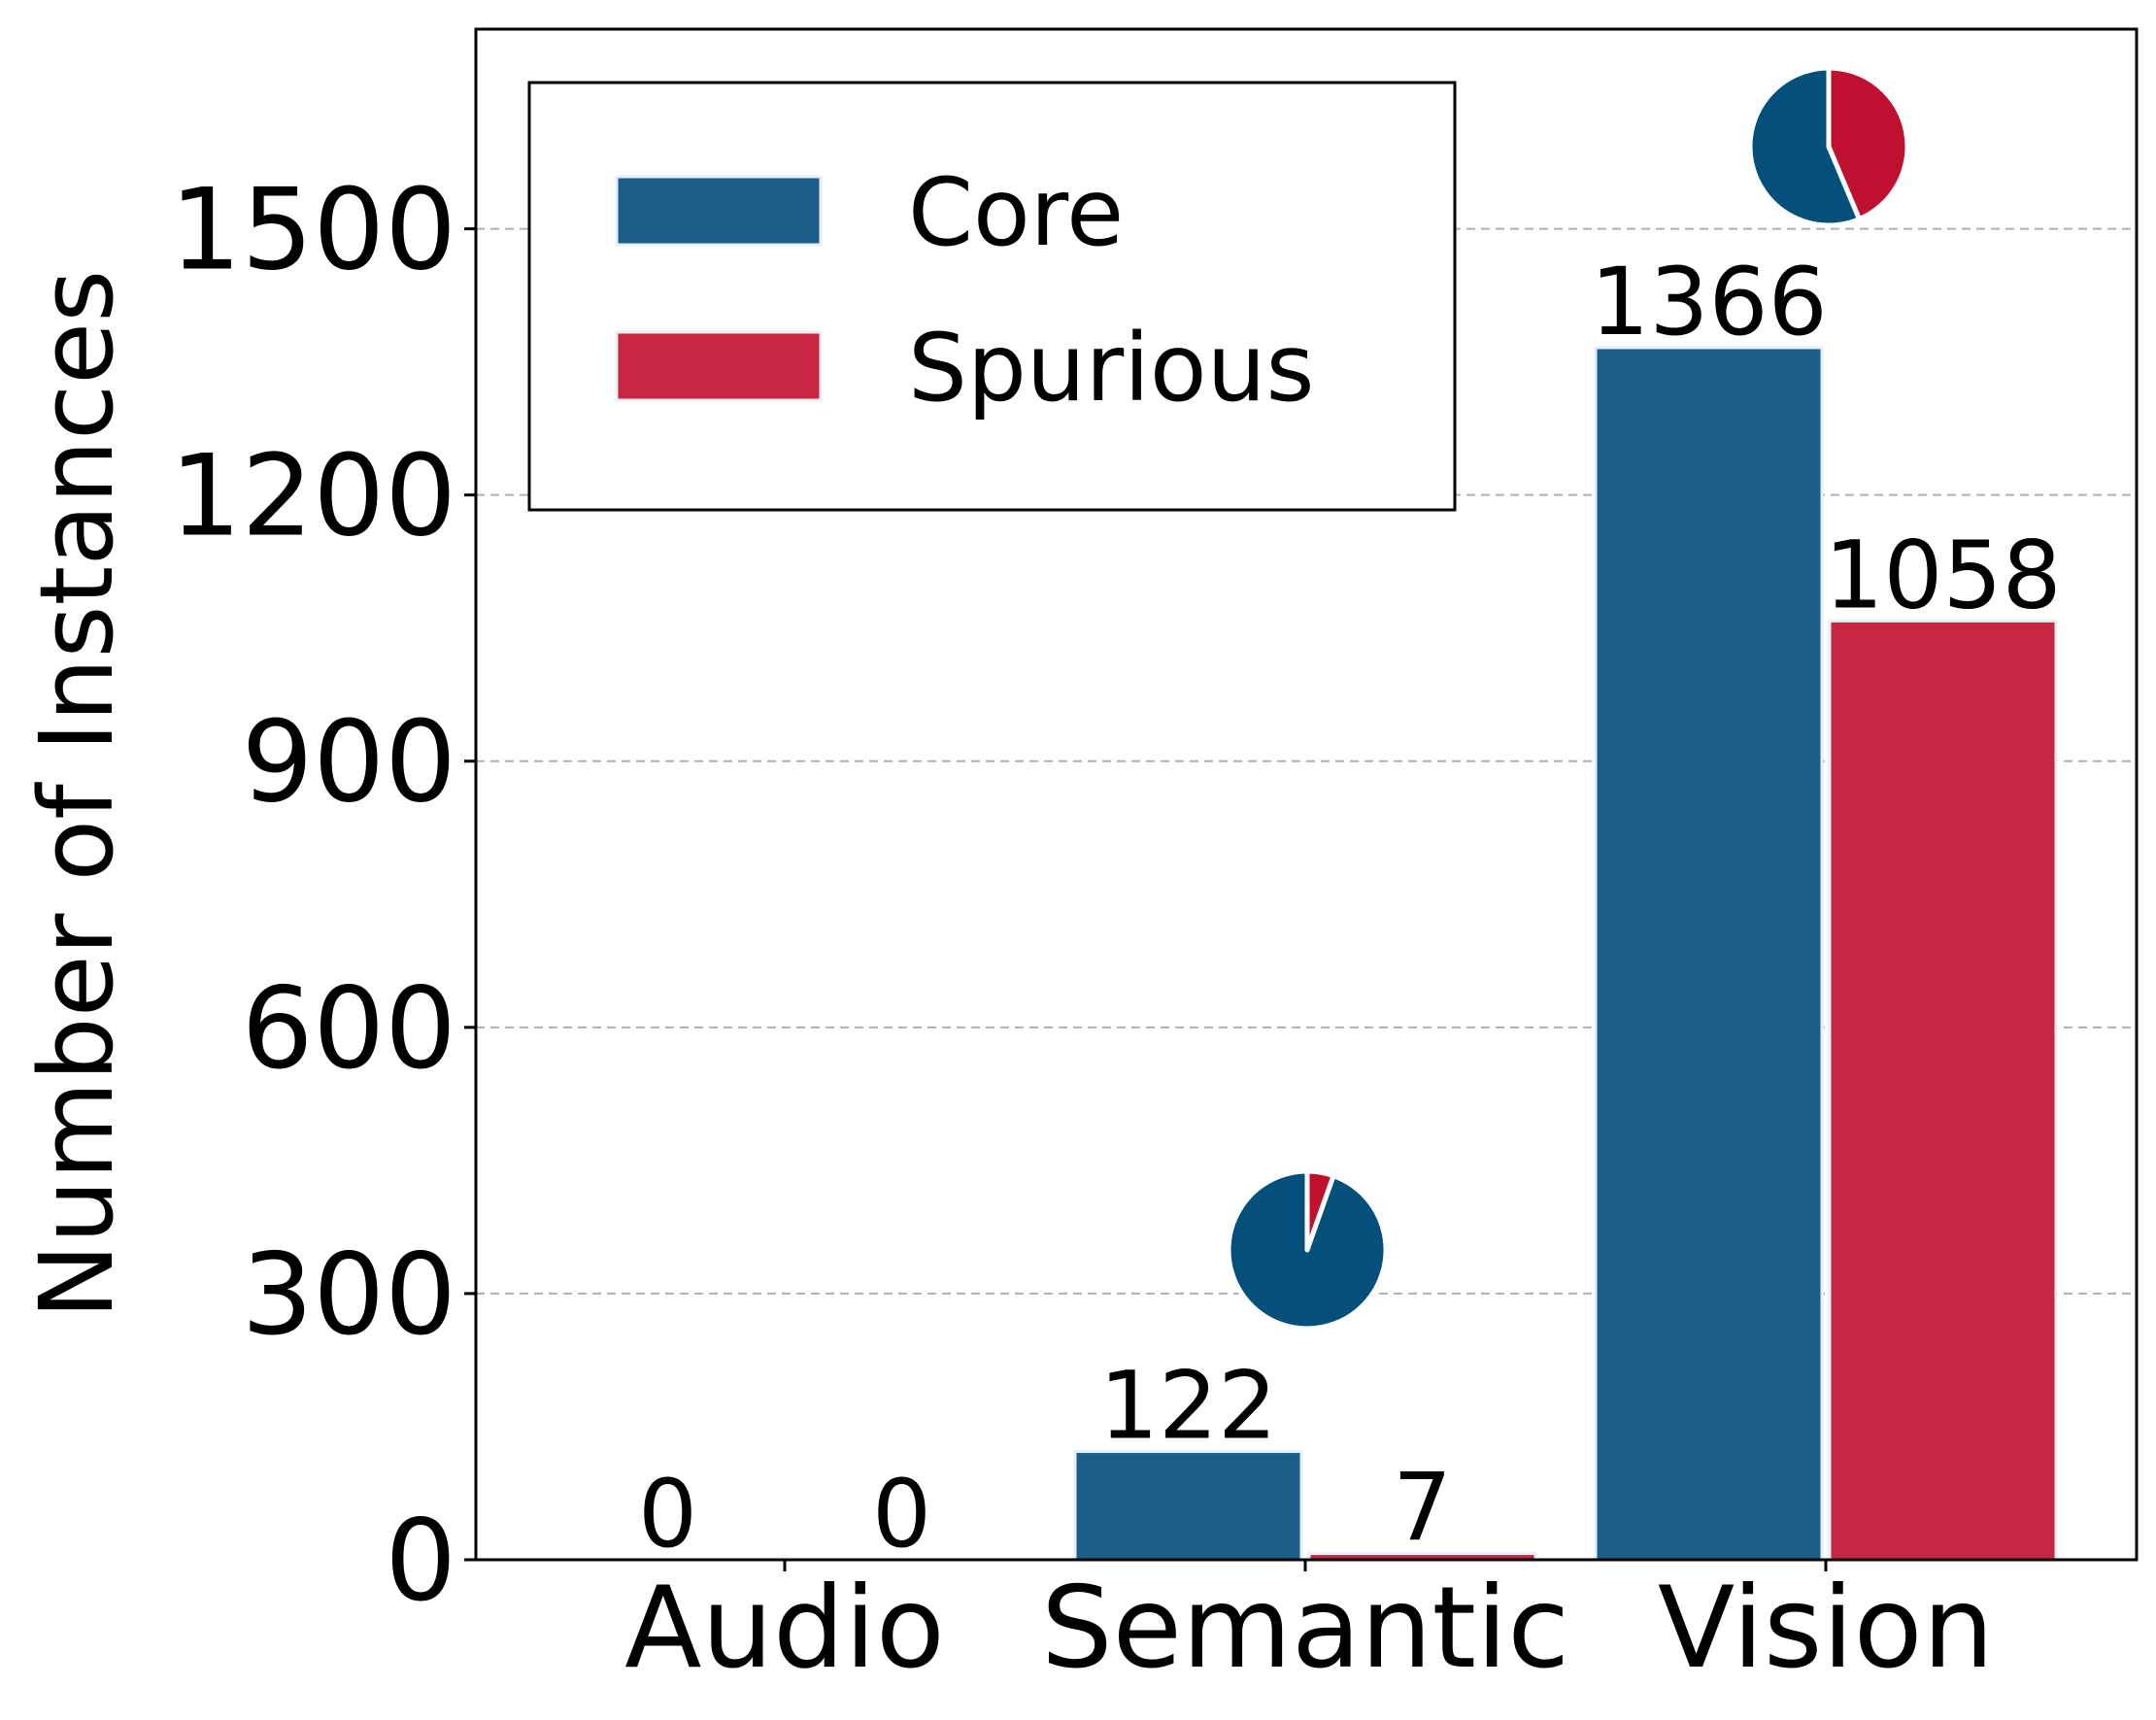 This screenshot has height=1720, width=2156. Describe the element at coordinates (719, 366) in the screenshot. I see `legend-swatch-spurious` at that location.